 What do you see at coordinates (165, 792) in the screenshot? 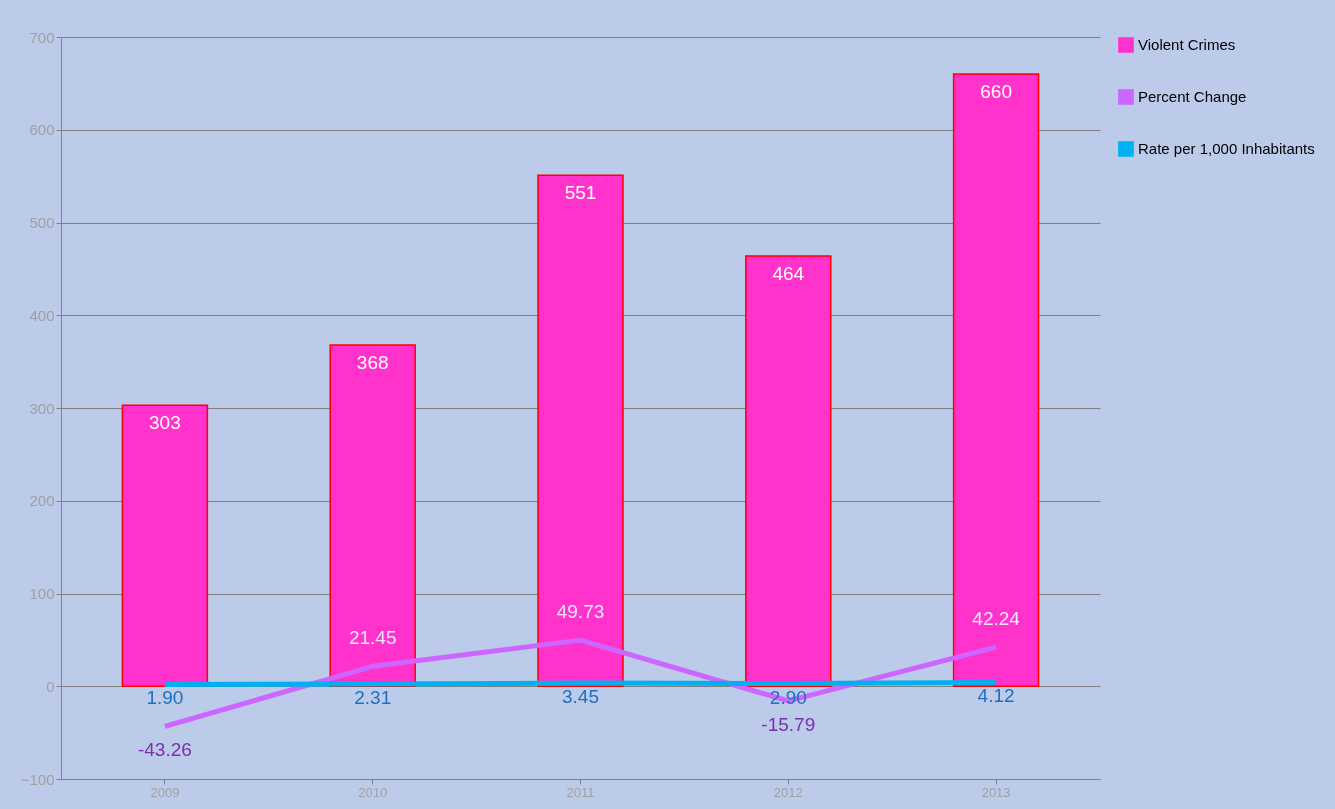
I see `x-tick-label: 2009` at bounding box center [165, 792].